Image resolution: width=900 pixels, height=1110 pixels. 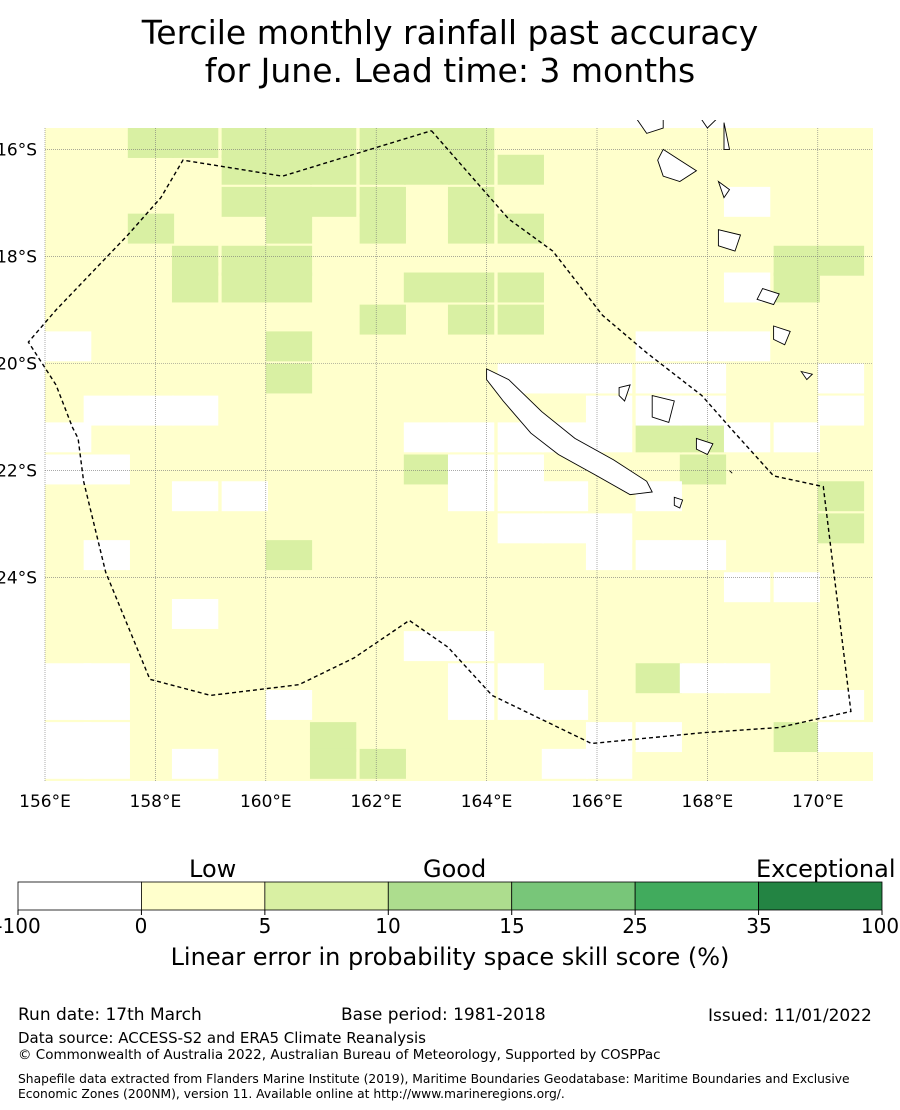 I want to click on lon-tick-label: 156°E, so click(x=45, y=802).